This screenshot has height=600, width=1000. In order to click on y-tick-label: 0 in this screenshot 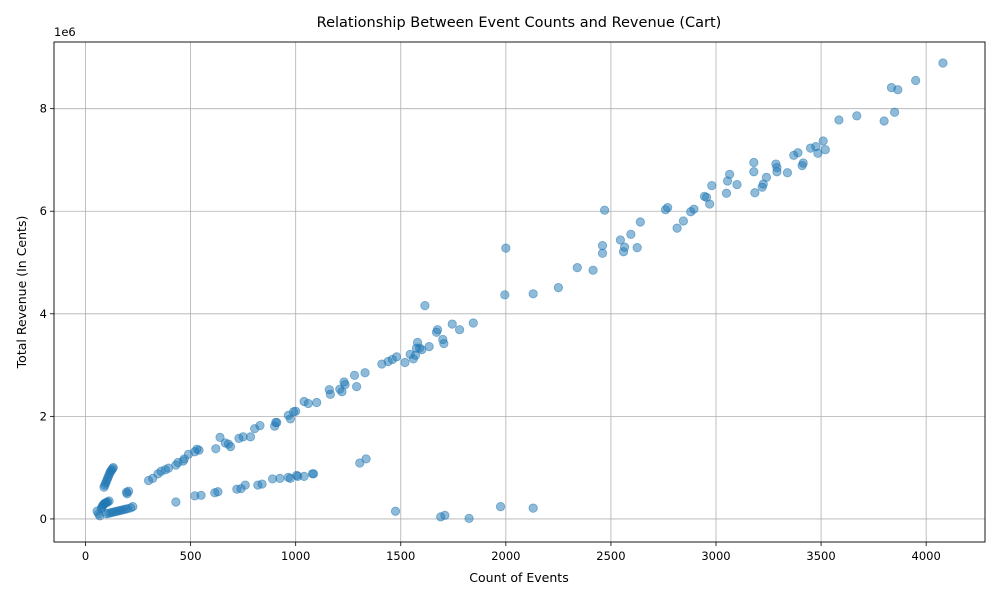, I will do `click(43, 519)`.